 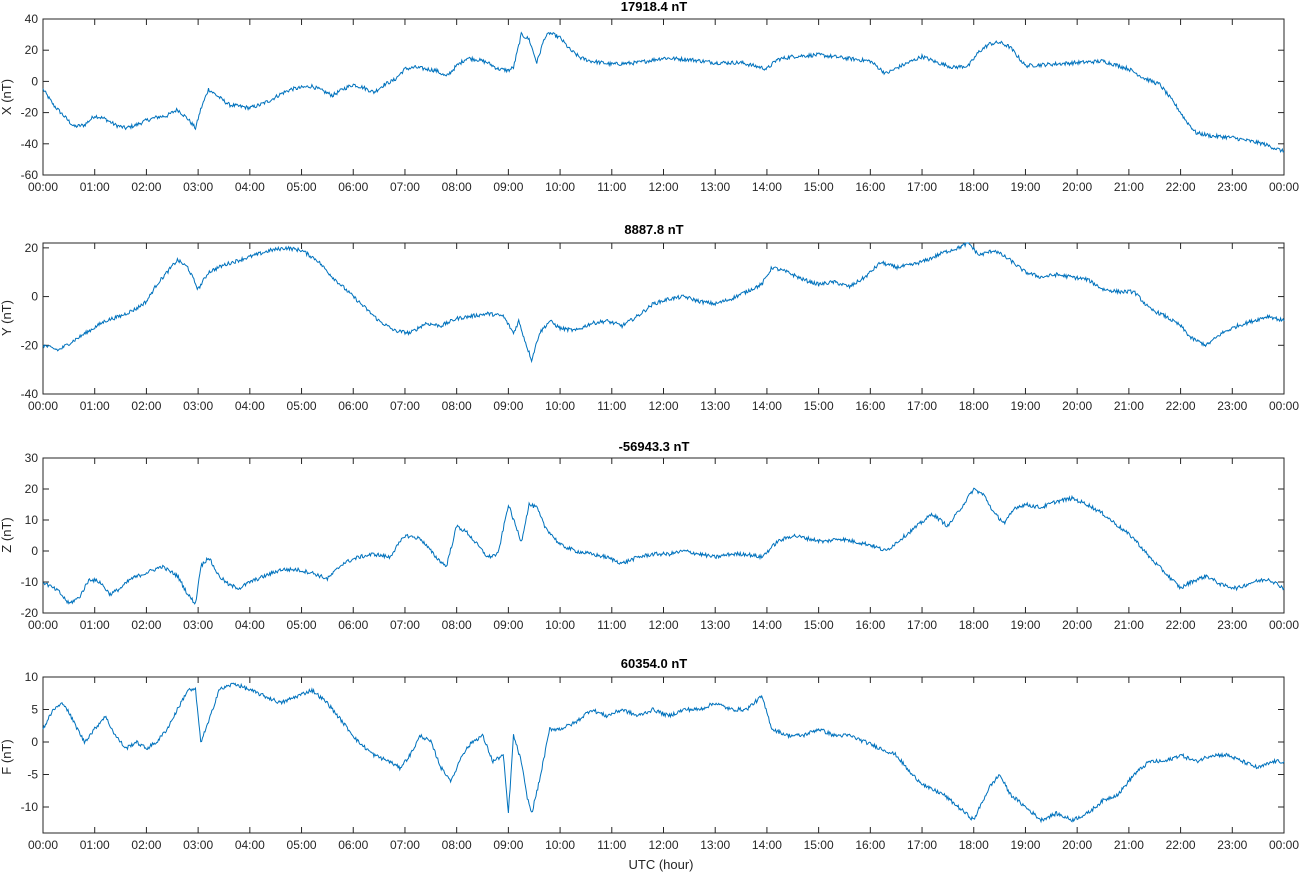 I want to click on y-axis-label: Z (nT), so click(x=7, y=534).